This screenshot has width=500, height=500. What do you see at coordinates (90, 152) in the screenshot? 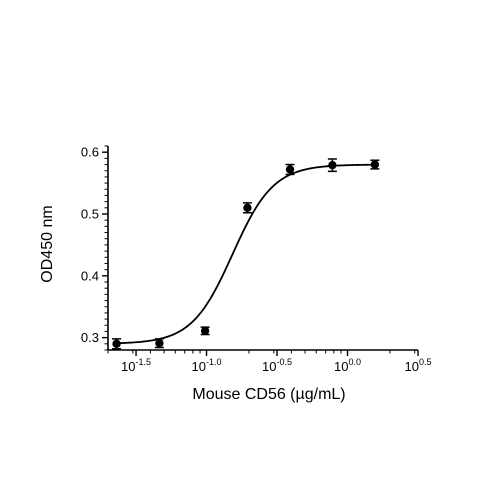
I see `y-tick-label: 0.6` at bounding box center [90, 152].